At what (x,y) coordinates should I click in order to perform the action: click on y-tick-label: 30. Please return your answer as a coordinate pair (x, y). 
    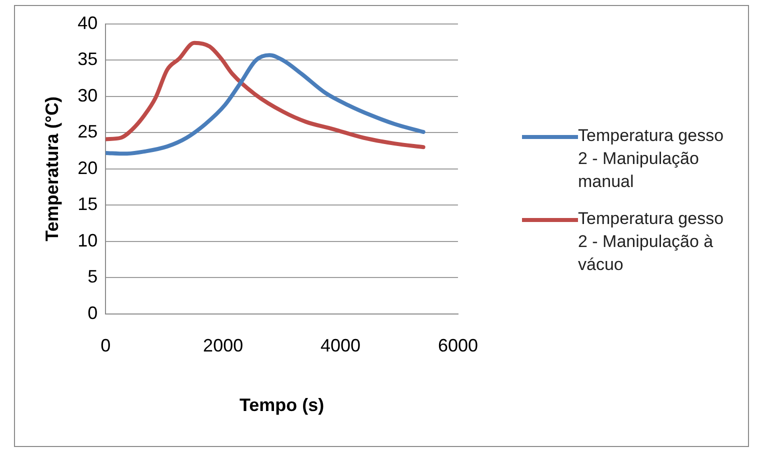
    Looking at the image, I should click on (88, 95).